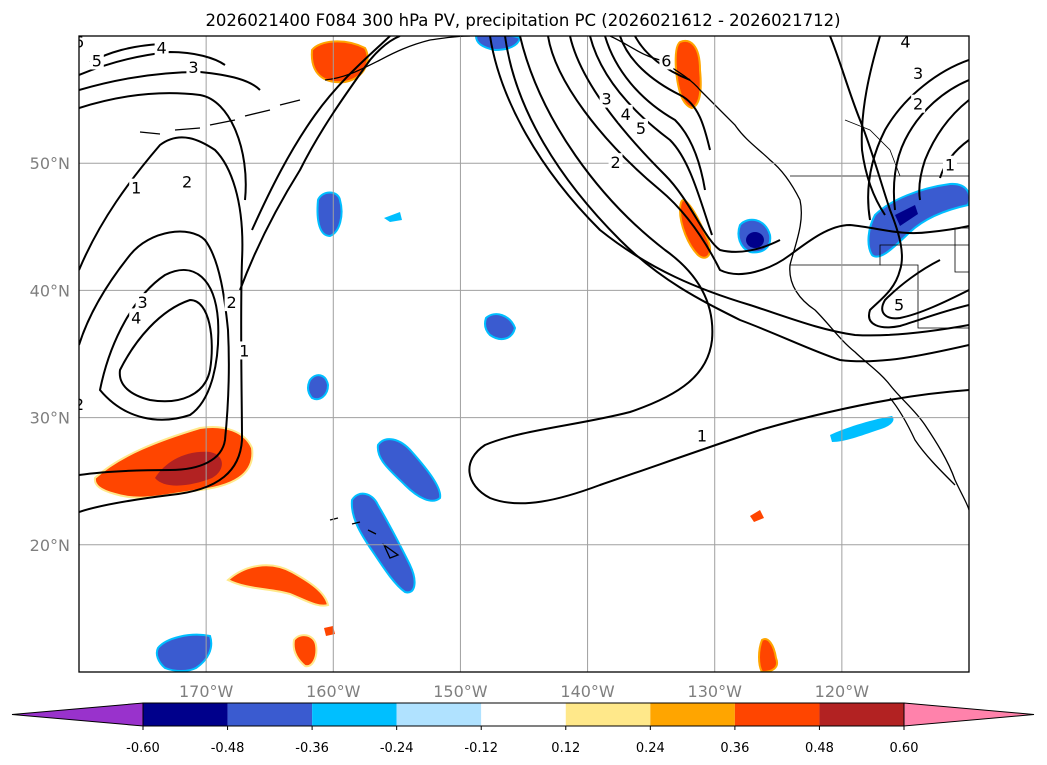  I want to click on colorbar-tick-label: -0.24, so click(397, 748).